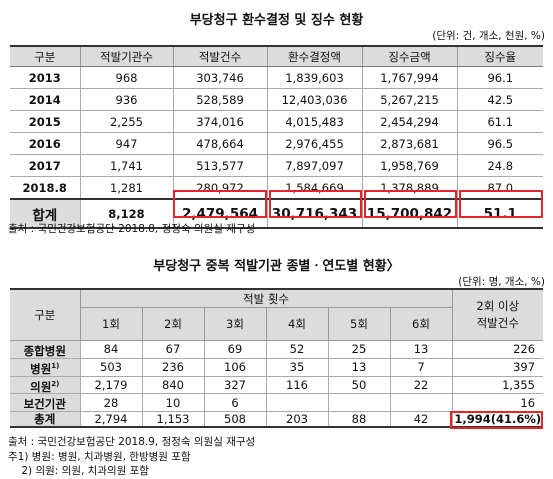 The image size is (553, 479). Describe the element at coordinates (499, 99) in the screenshot. I see `cell: 42.5` at that location.